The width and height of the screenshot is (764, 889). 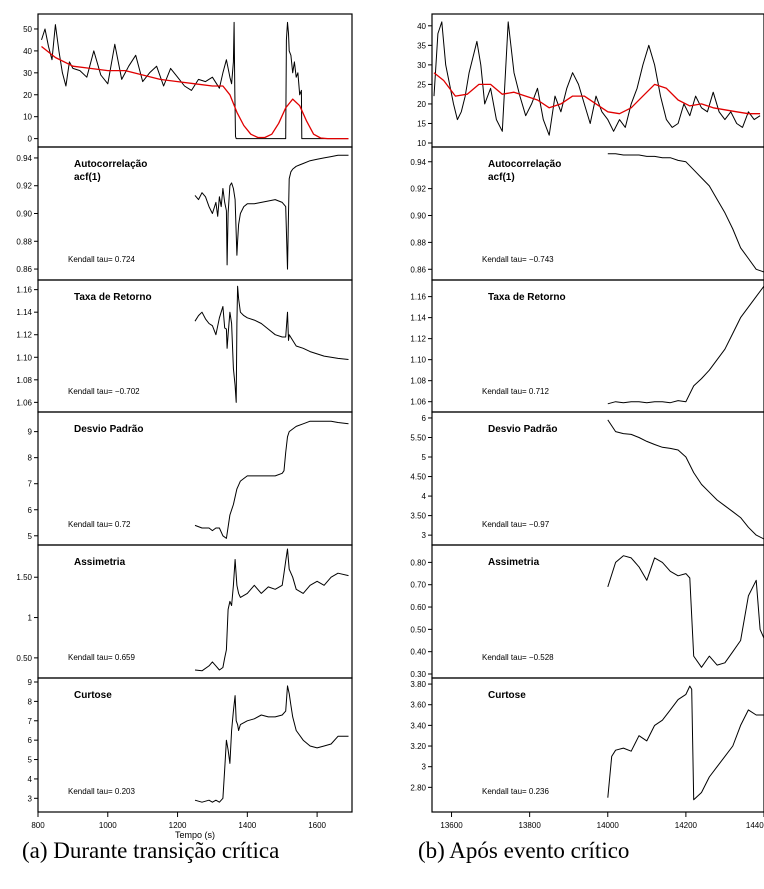 What do you see at coordinates (527, 297) in the screenshot?
I see `chart-2-panel-ar-title: Taxa de Retorno` at bounding box center [527, 297].